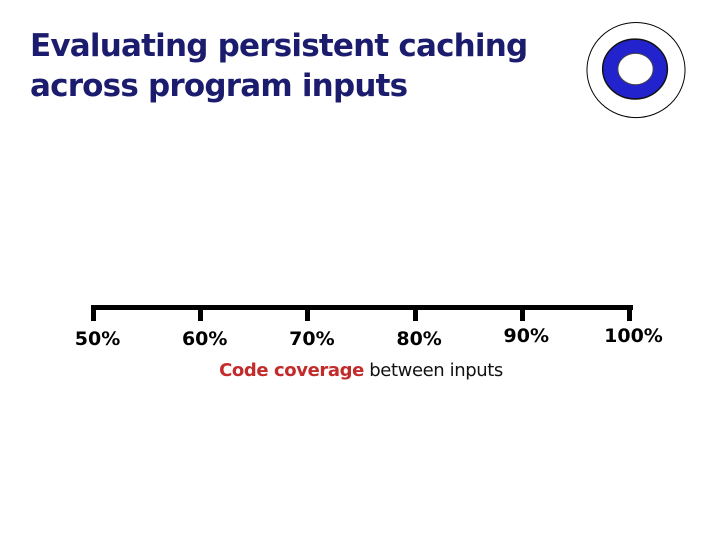 The height and width of the screenshot is (540, 720). Describe the element at coordinates (279, 46) in the screenshot. I see `slide-title-line1: Evaluating persistent caching` at that location.